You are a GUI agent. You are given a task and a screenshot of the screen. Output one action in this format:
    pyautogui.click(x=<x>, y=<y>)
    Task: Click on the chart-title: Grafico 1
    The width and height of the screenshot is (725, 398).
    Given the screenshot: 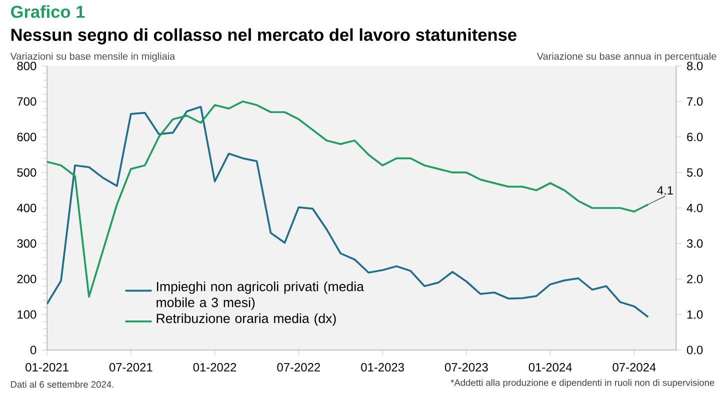 What is the action you would take?
    pyautogui.click(x=47, y=11)
    